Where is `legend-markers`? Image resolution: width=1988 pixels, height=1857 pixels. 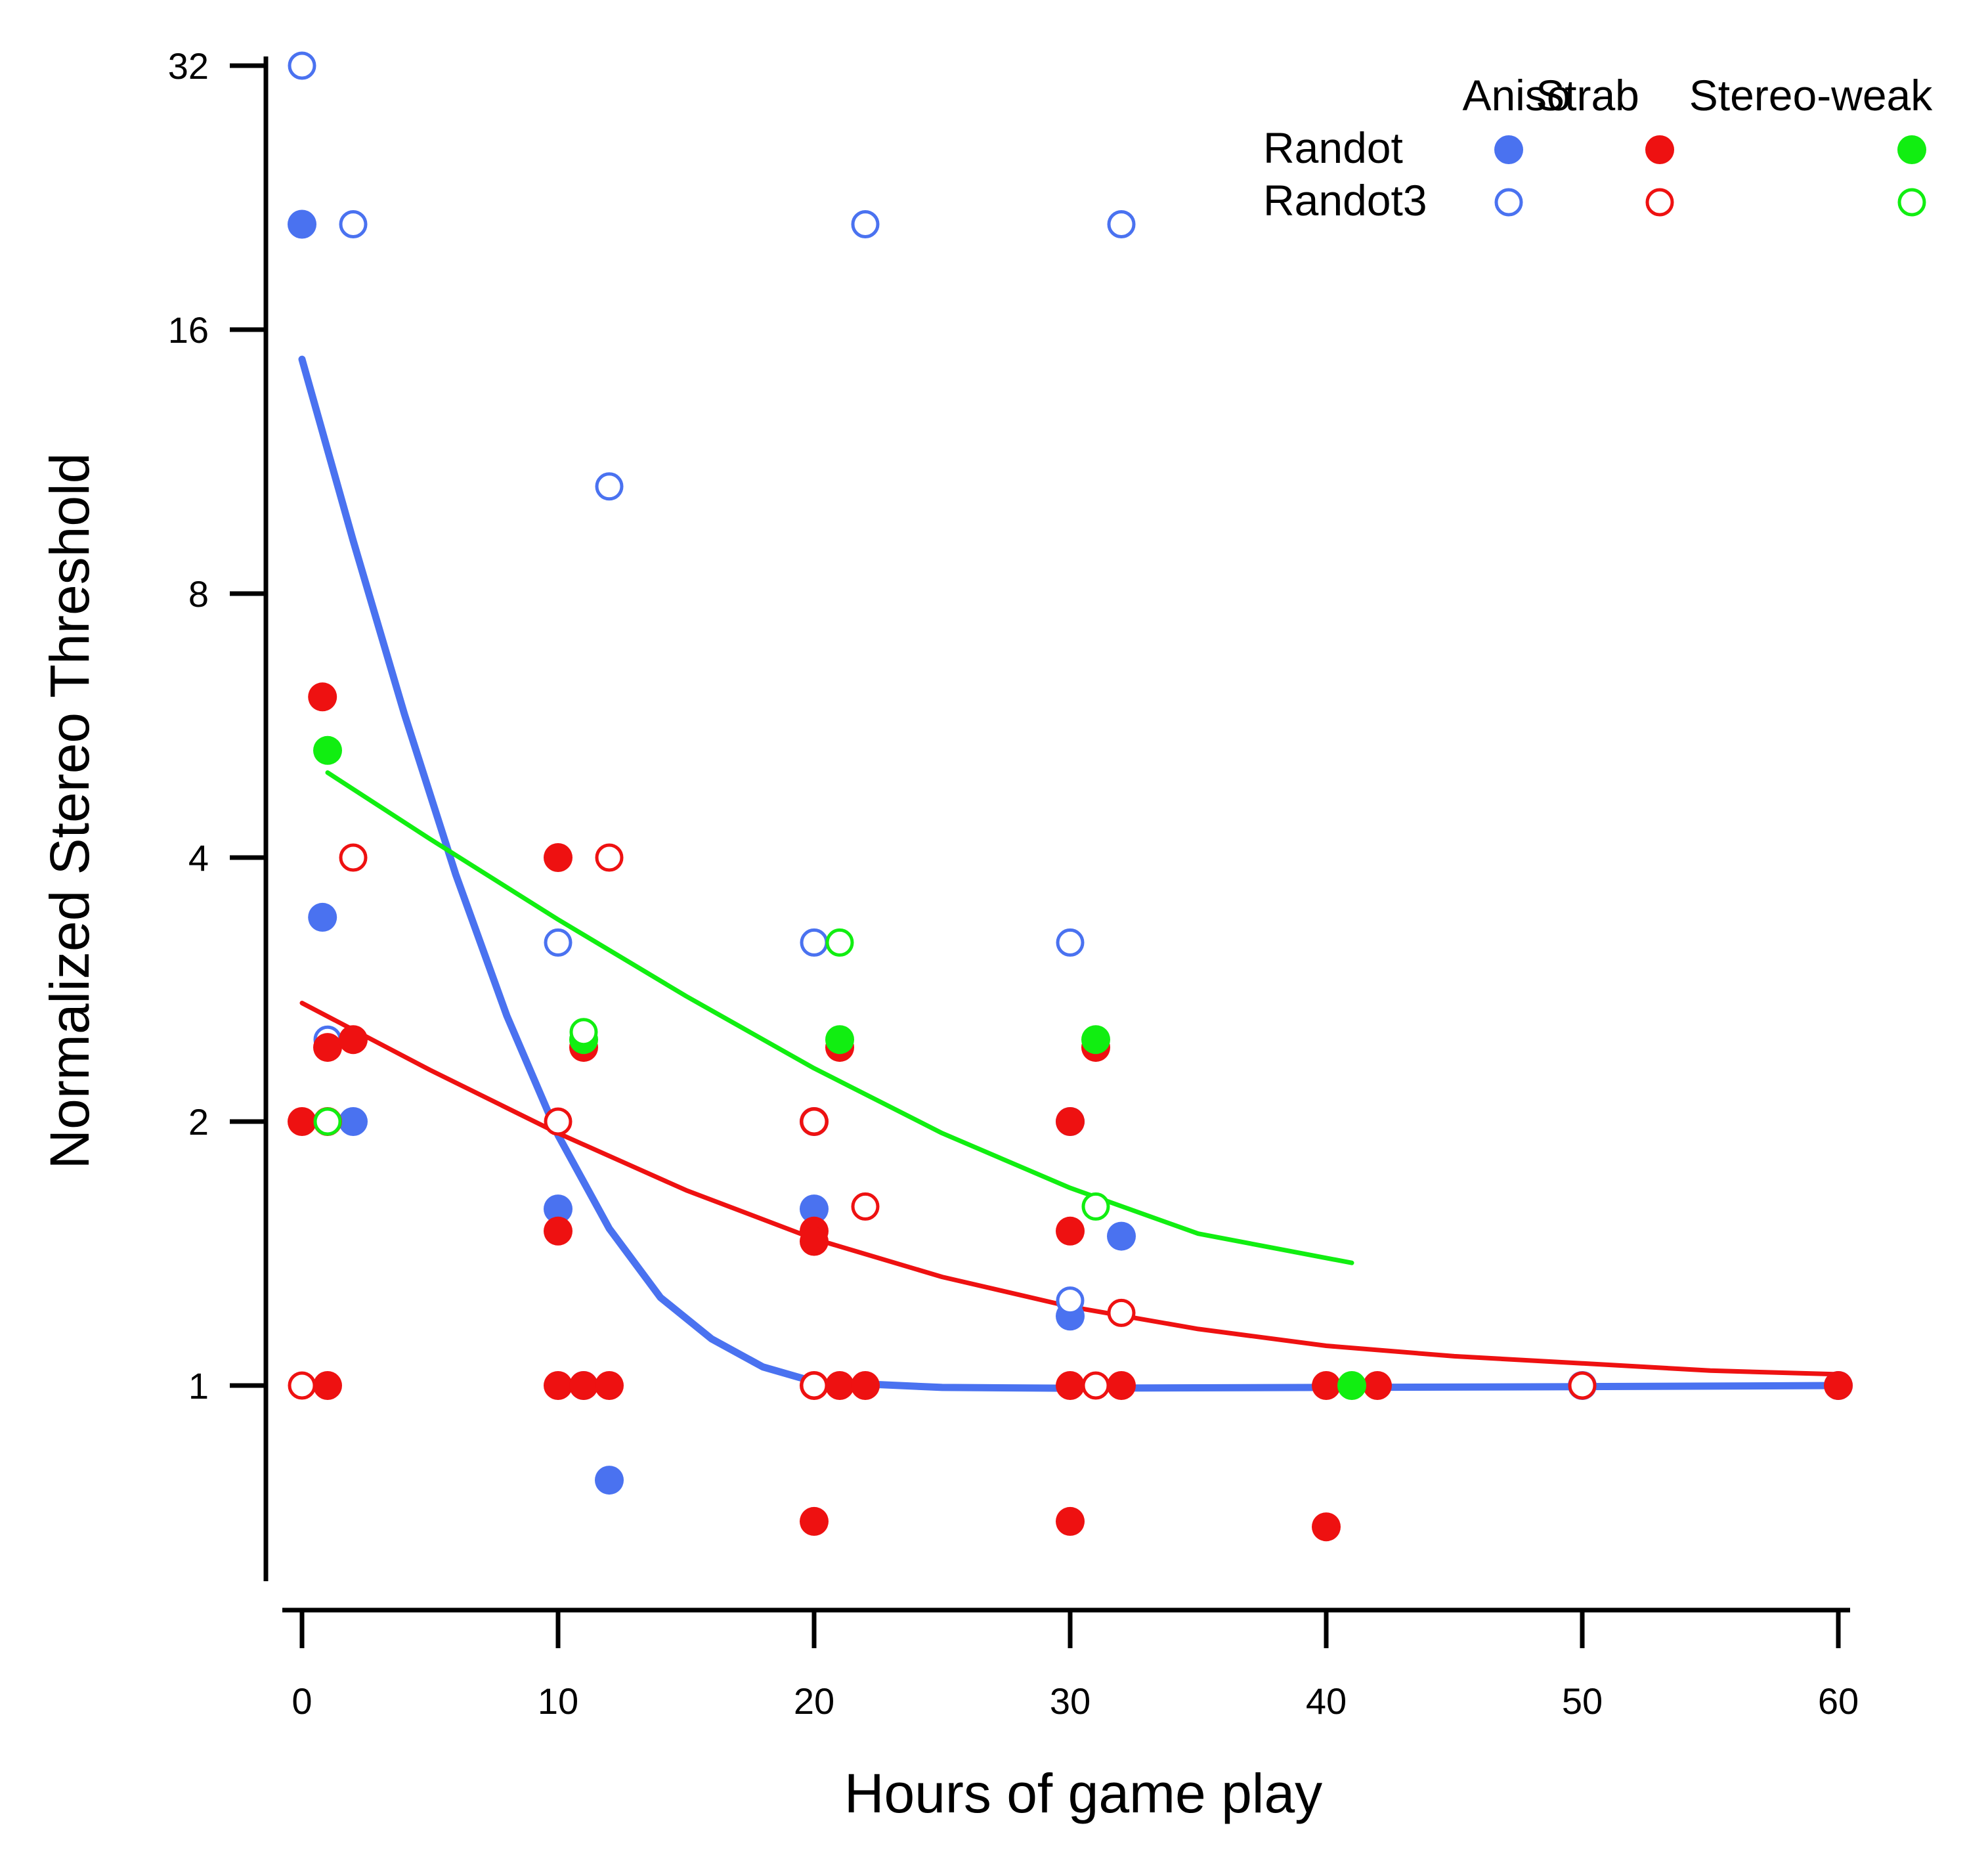 legend-markers is located at coordinates (1710, 176).